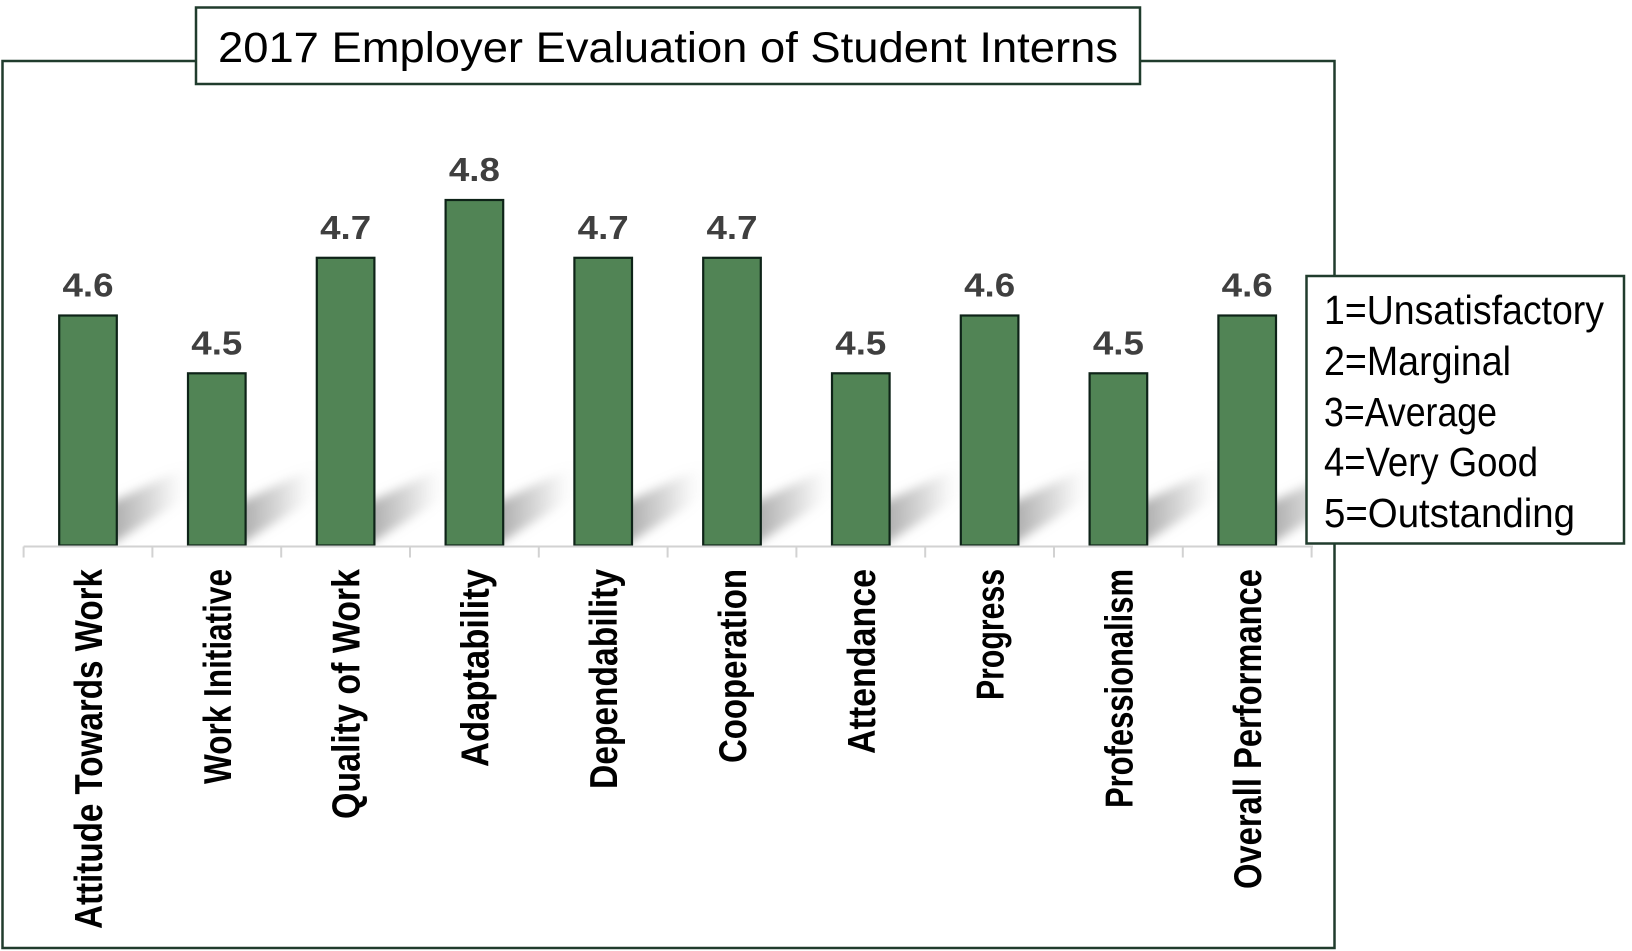 This screenshot has height=951, width=1632. Describe the element at coordinates (1431, 462) in the screenshot. I see `svg-text: 4=Very Good` at that location.